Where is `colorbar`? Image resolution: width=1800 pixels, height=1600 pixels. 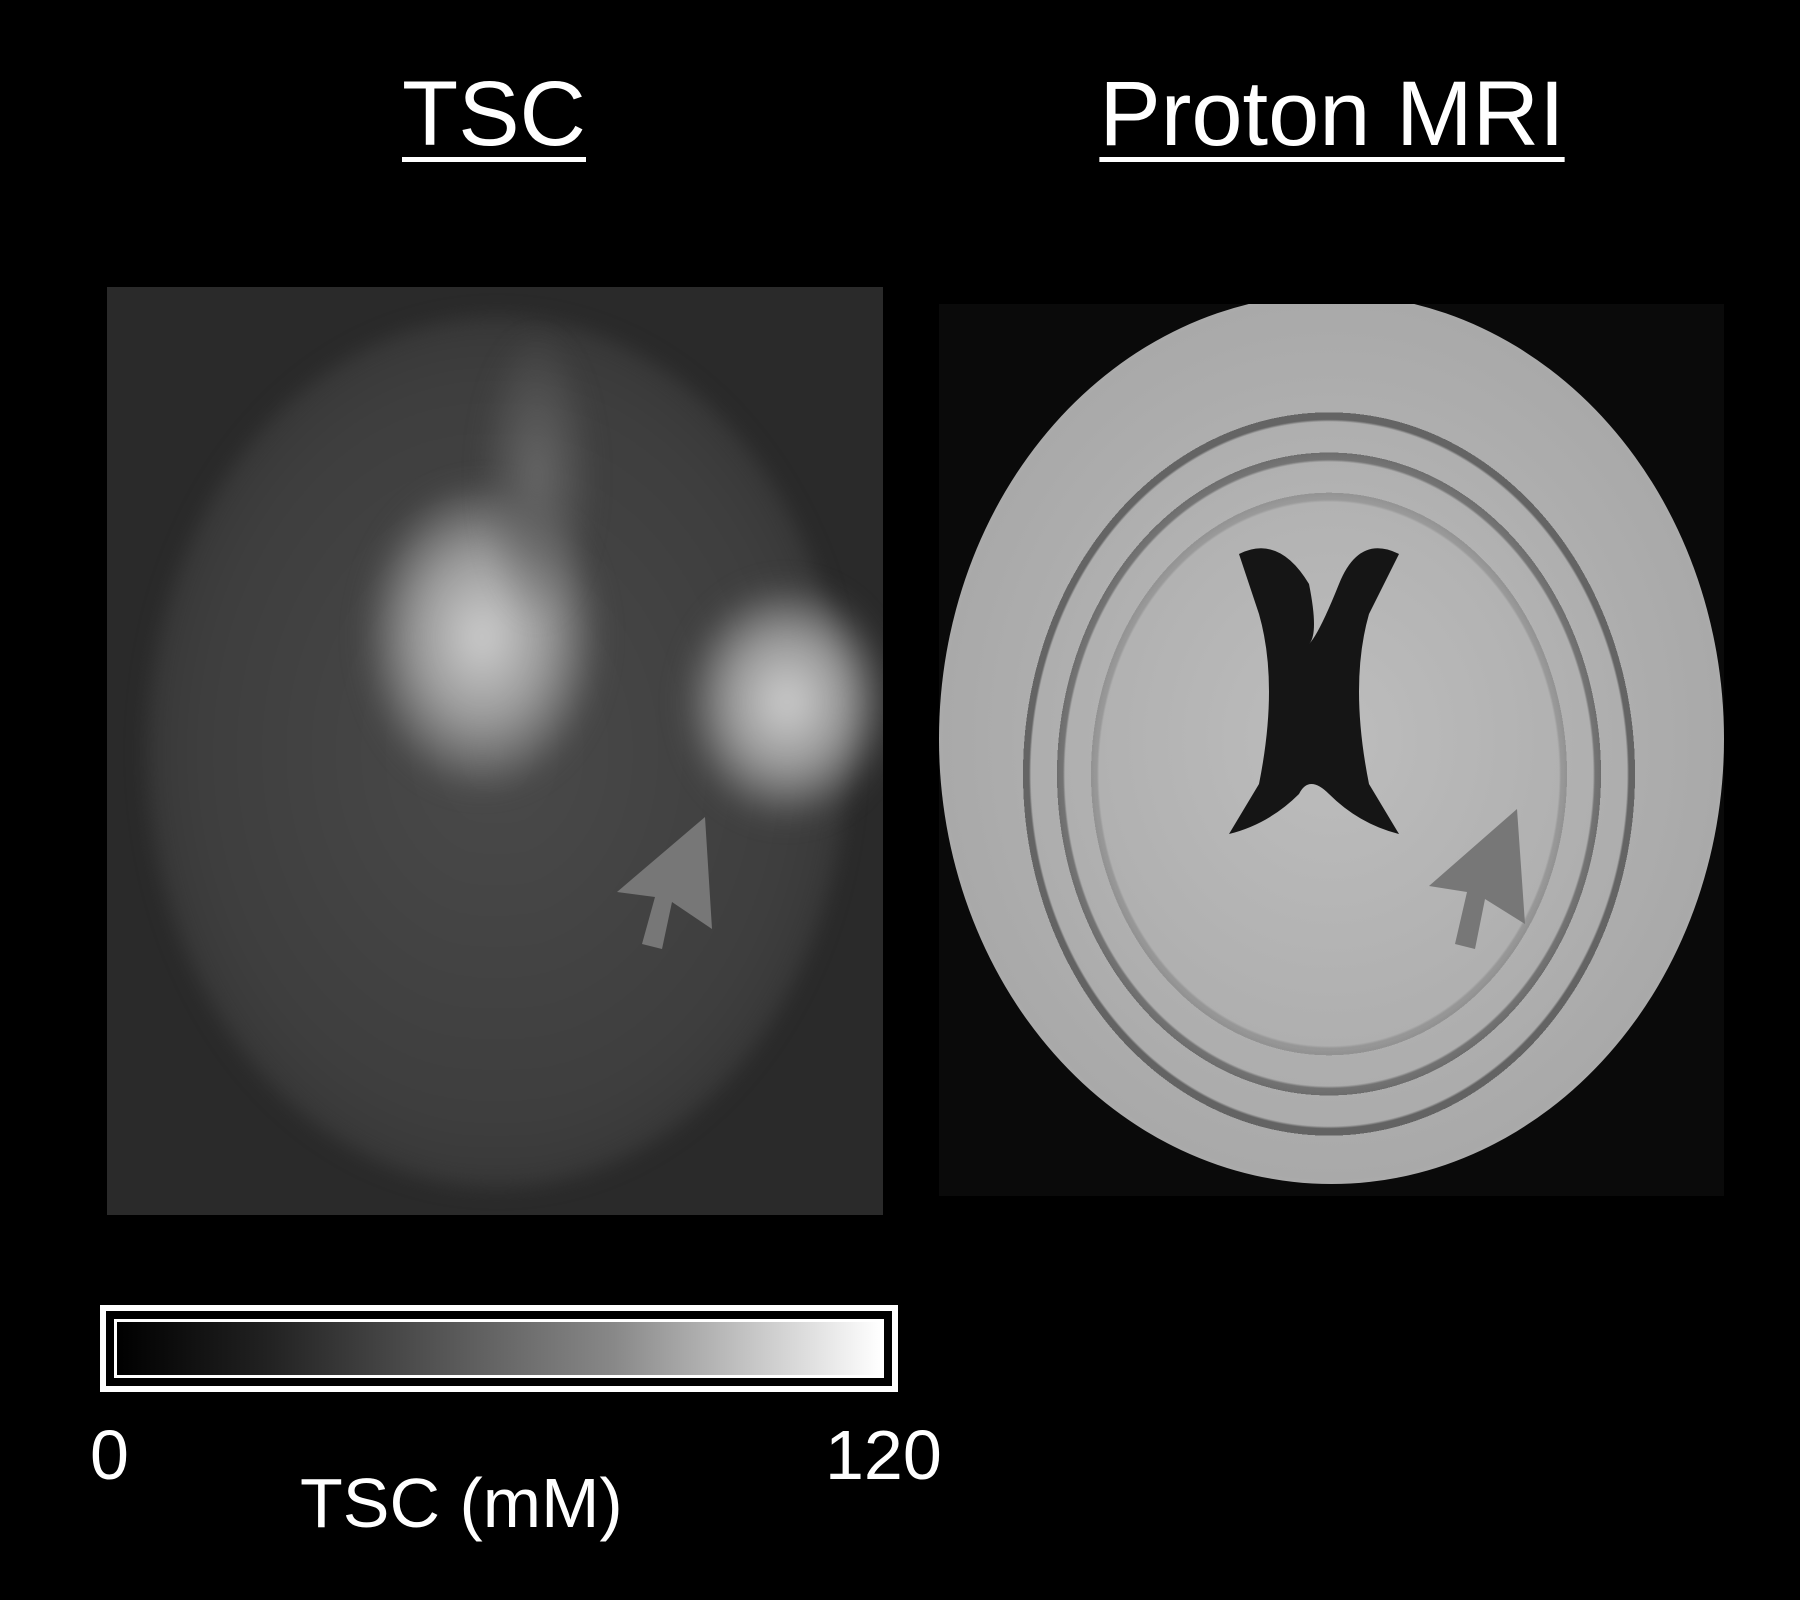
colorbar is located at coordinates (499, 1348).